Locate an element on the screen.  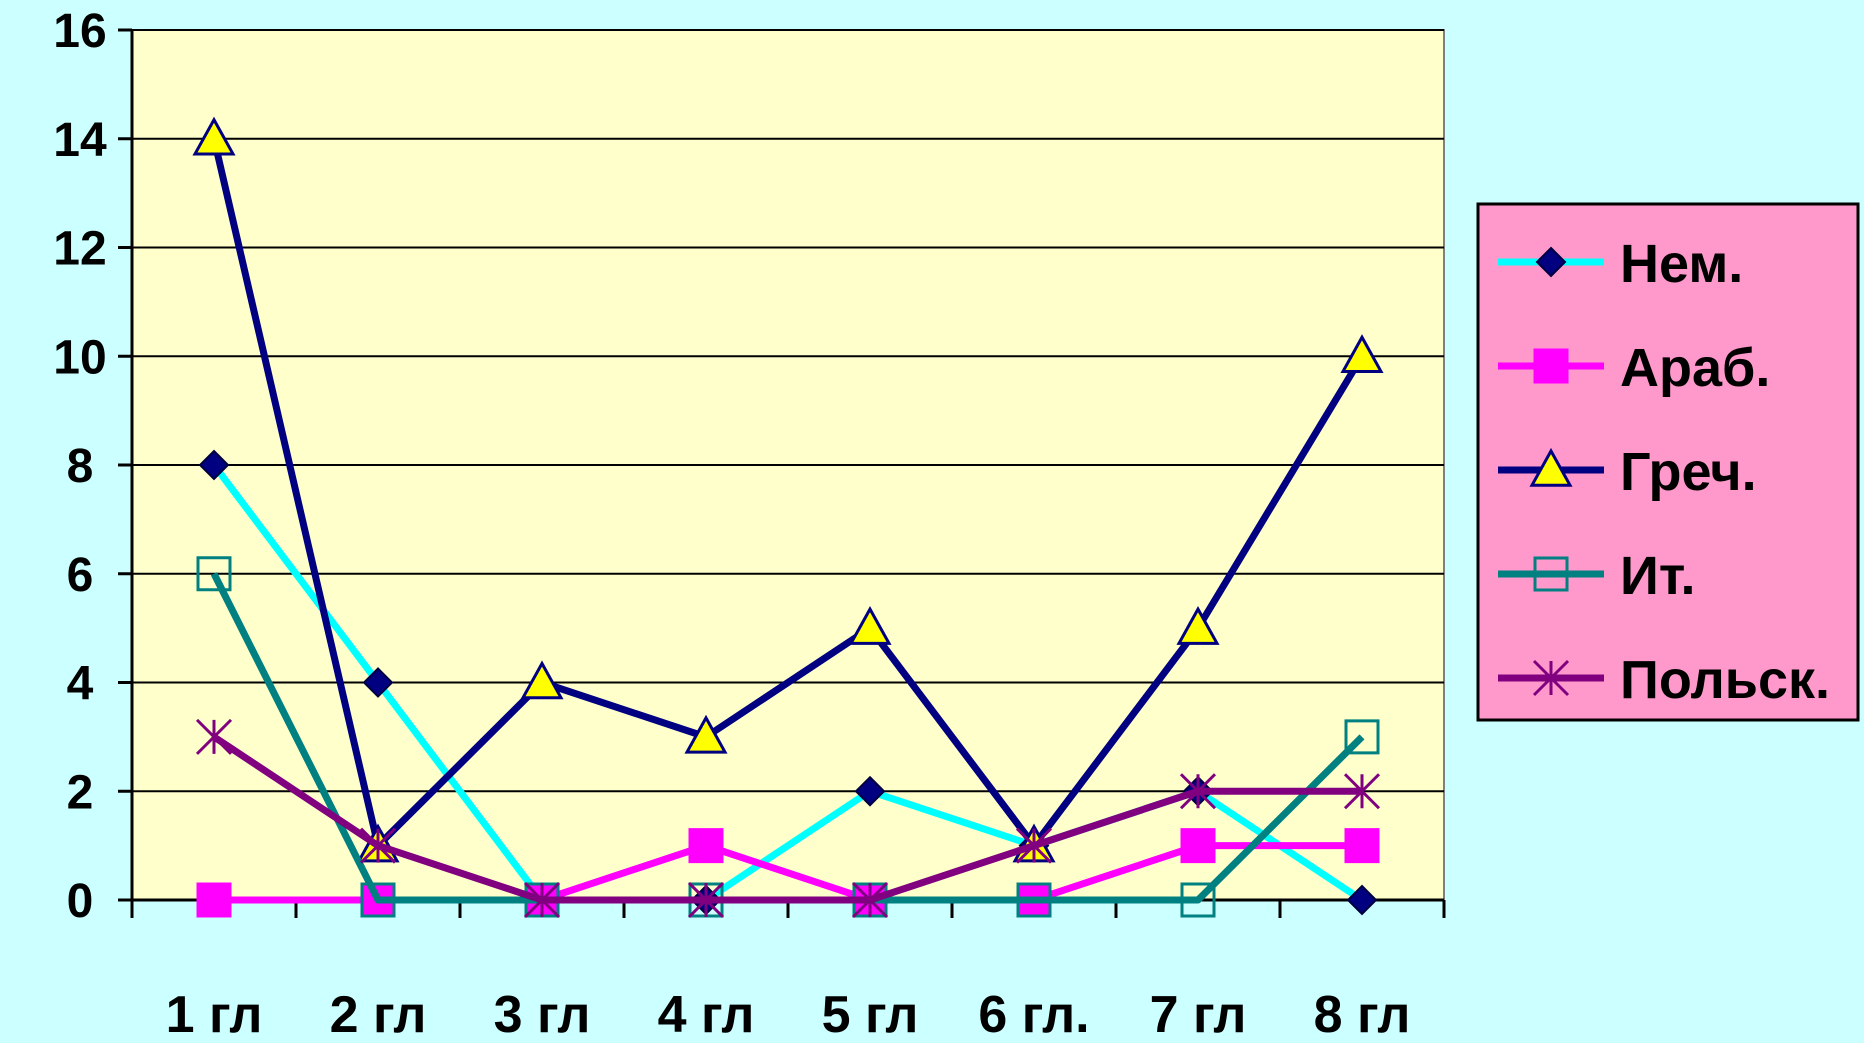
legend-label: Ит. is located at coordinates (1658, 576).